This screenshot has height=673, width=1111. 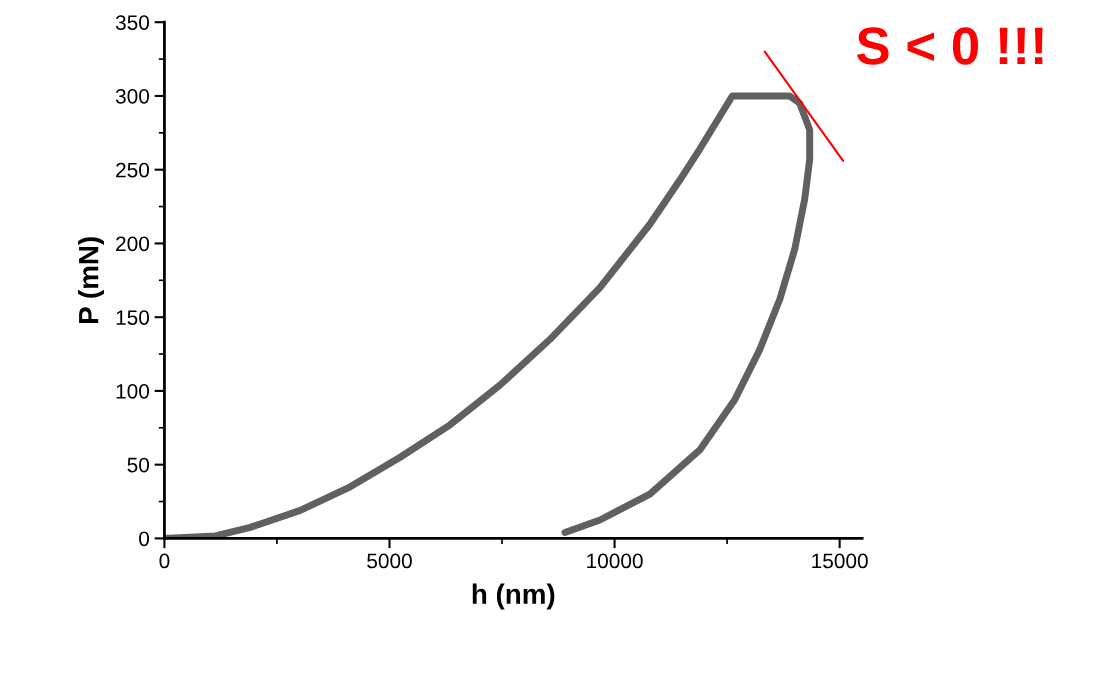 I want to click on annotation: S < 0 !!!, so click(x=949, y=46).